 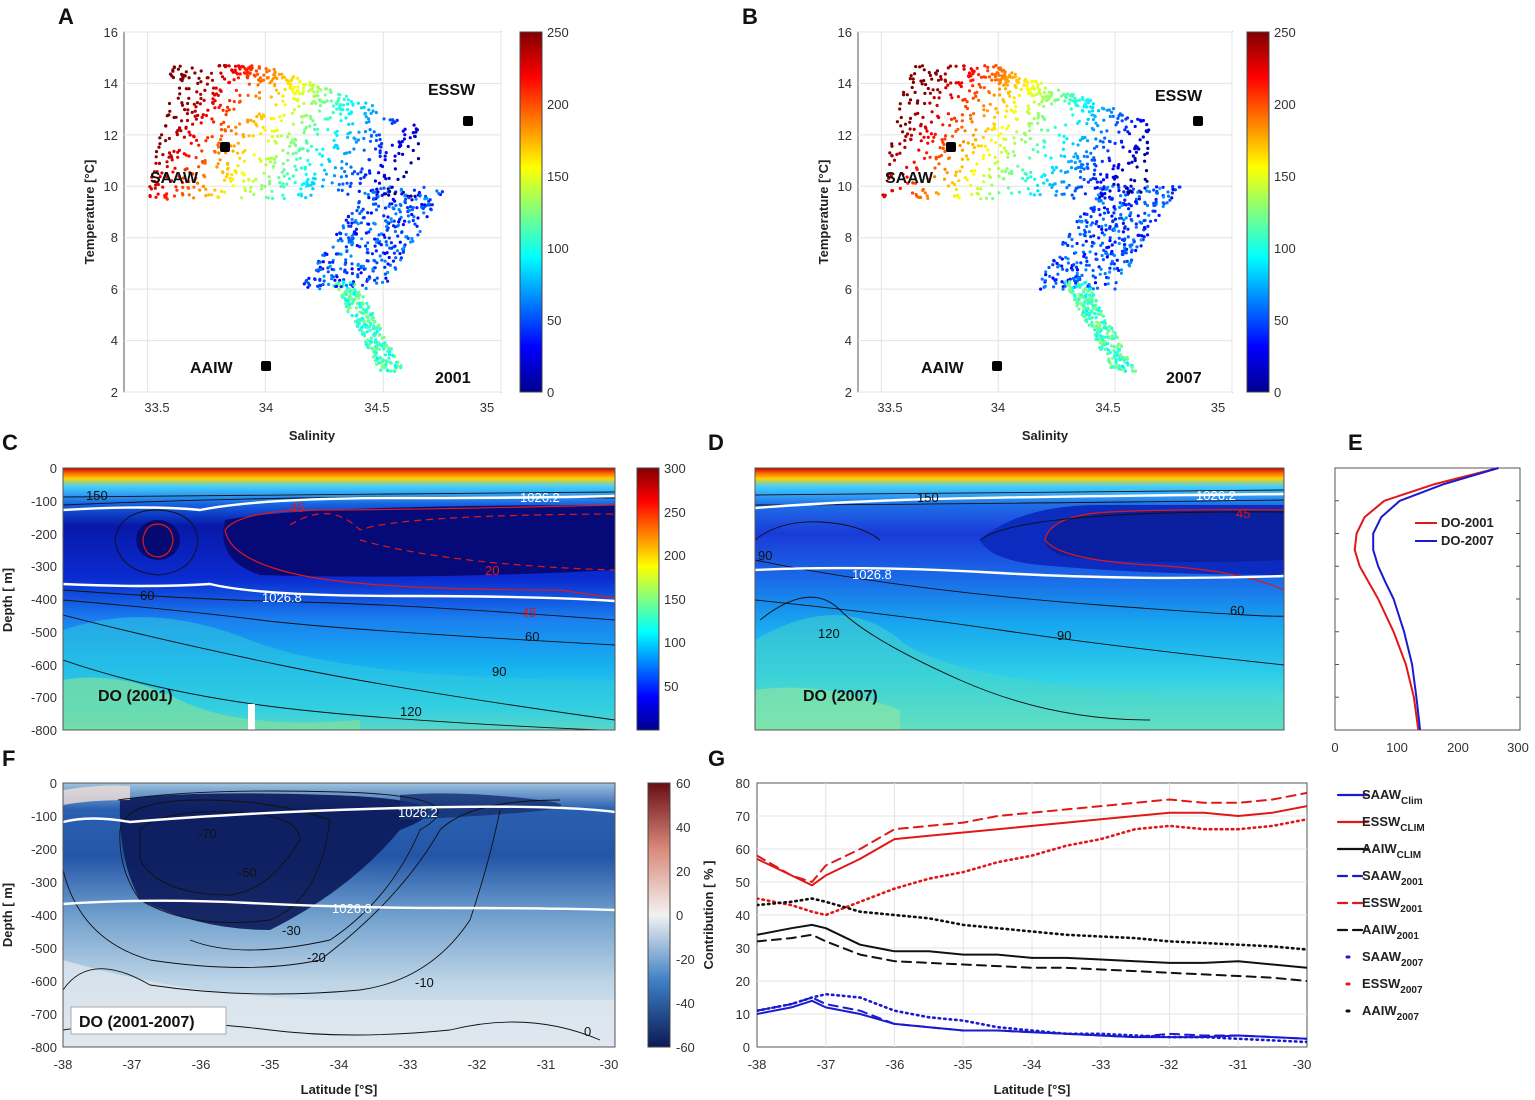 What do you see at coordinates (848, 237) in the screenshot?
I see `y-tick-b-3: 8` at bounding box center [848, 237].